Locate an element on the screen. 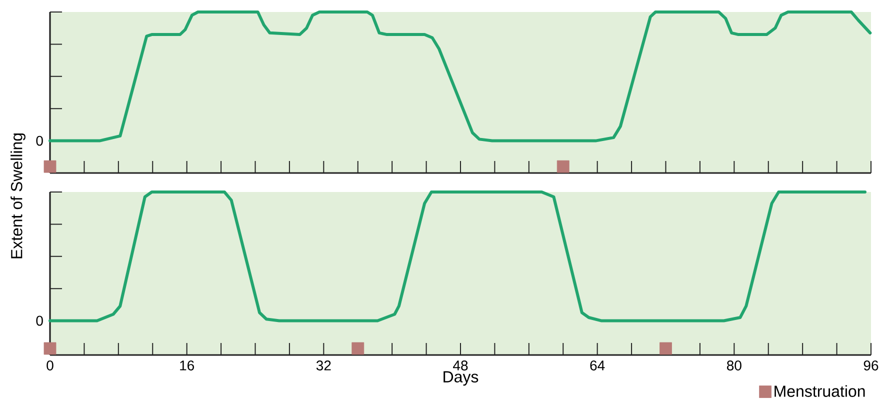  y-axis-title: Extent of Swelling is located at coordinates (18, 195).